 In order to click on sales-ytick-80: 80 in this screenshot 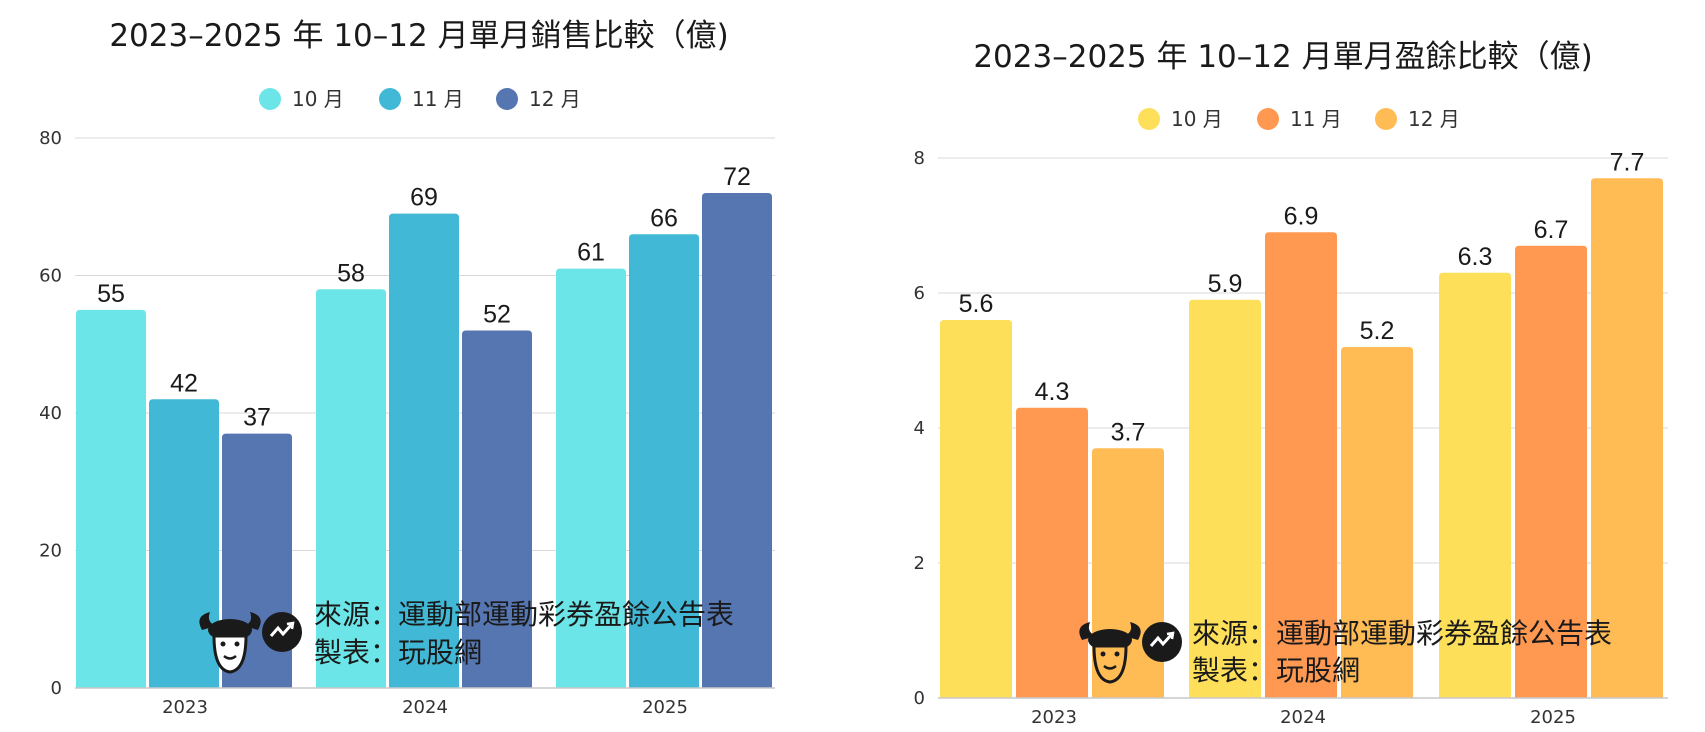, I will do `click(50, 138)`.